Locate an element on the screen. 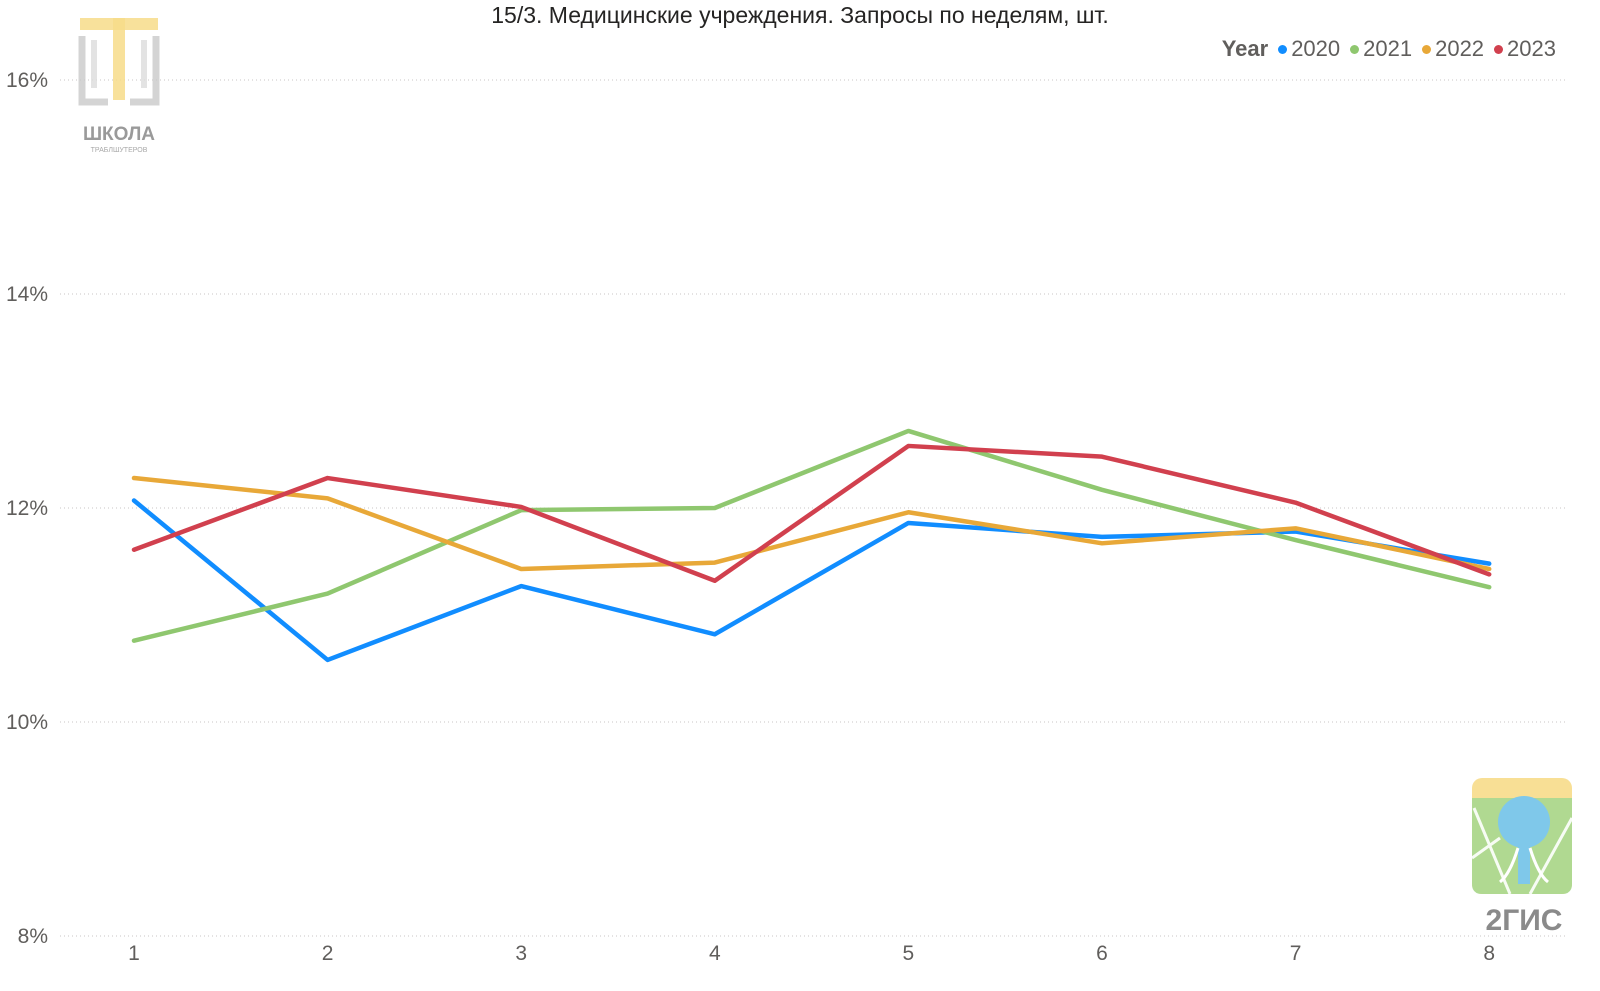  legend-dot-2021 is located at coordinates (1355, 49).